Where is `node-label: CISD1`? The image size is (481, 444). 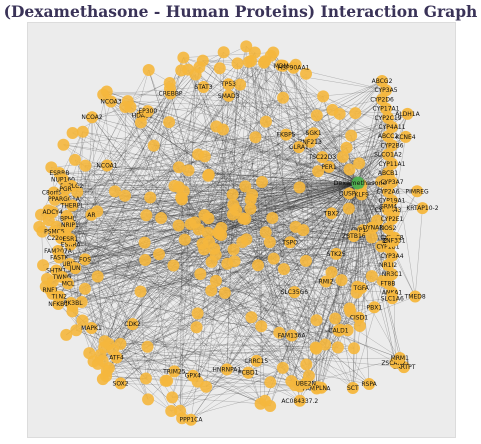 node-label: CISD1 is located at coordinates (359, 318).